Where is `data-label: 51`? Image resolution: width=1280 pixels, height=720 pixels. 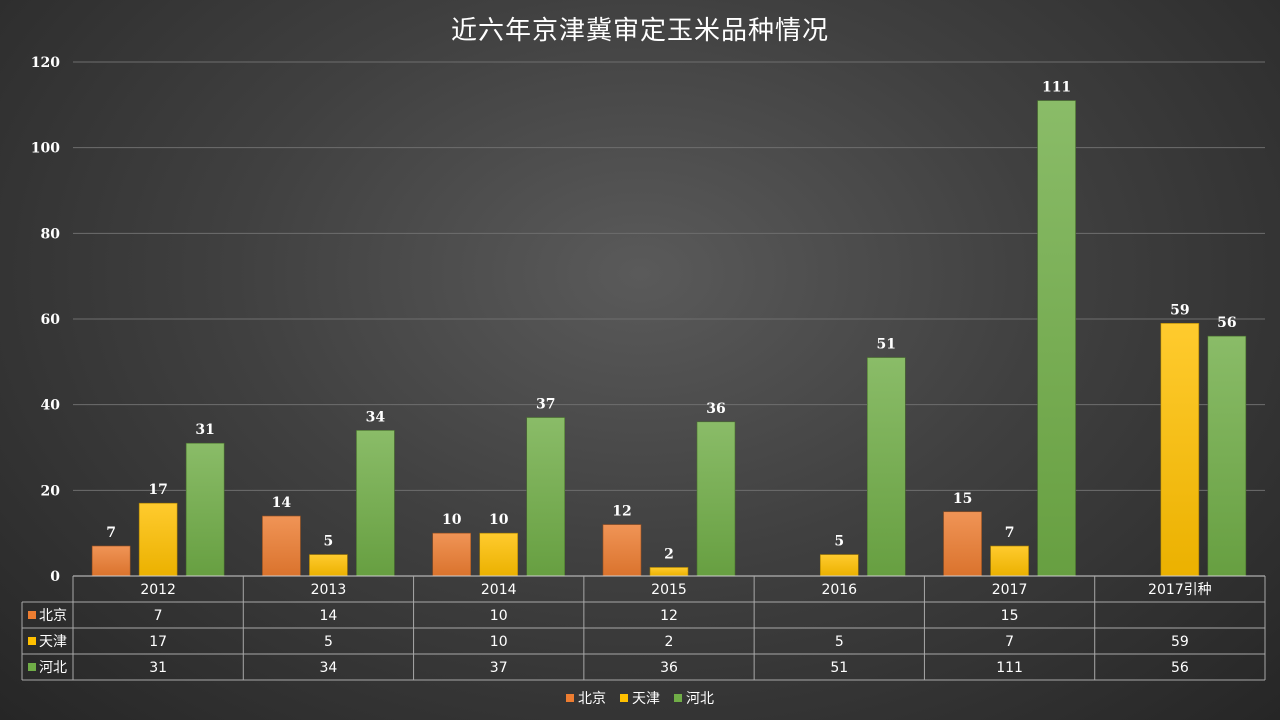
data-label: 51 is located at coordinates (886, 345).